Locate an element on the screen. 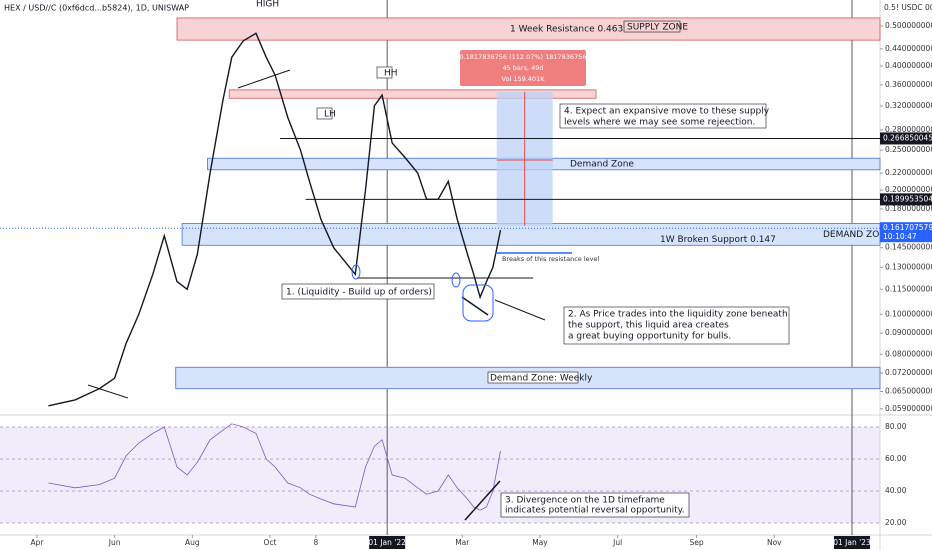 The image size is (932, 550). note: Breaks of this resistance level is located at coordinates (550, 259).